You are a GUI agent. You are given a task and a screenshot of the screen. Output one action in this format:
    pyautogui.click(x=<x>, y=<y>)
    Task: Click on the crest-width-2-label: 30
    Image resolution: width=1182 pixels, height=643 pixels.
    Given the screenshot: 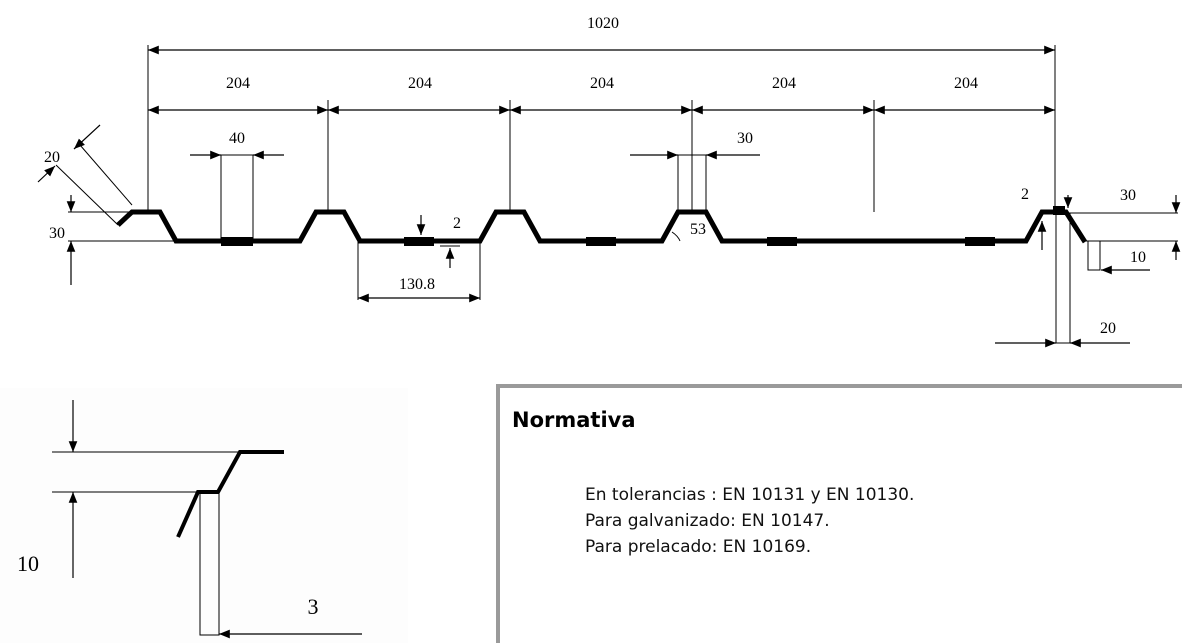 What is the action you would take?
    pyautogui.click(x=745, y=138)
    